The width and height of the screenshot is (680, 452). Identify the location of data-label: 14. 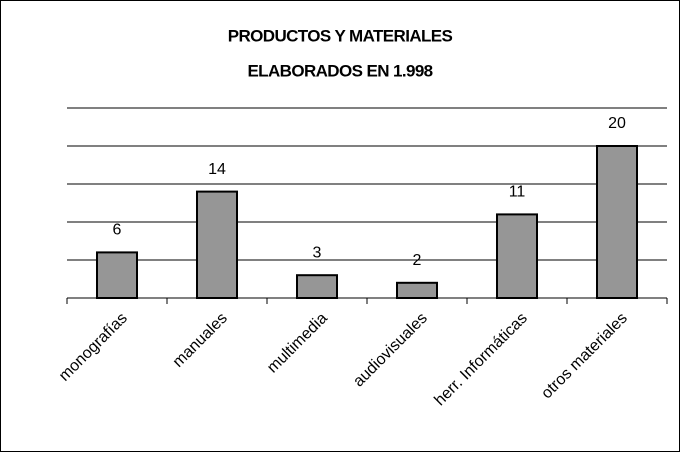
(217, 169).